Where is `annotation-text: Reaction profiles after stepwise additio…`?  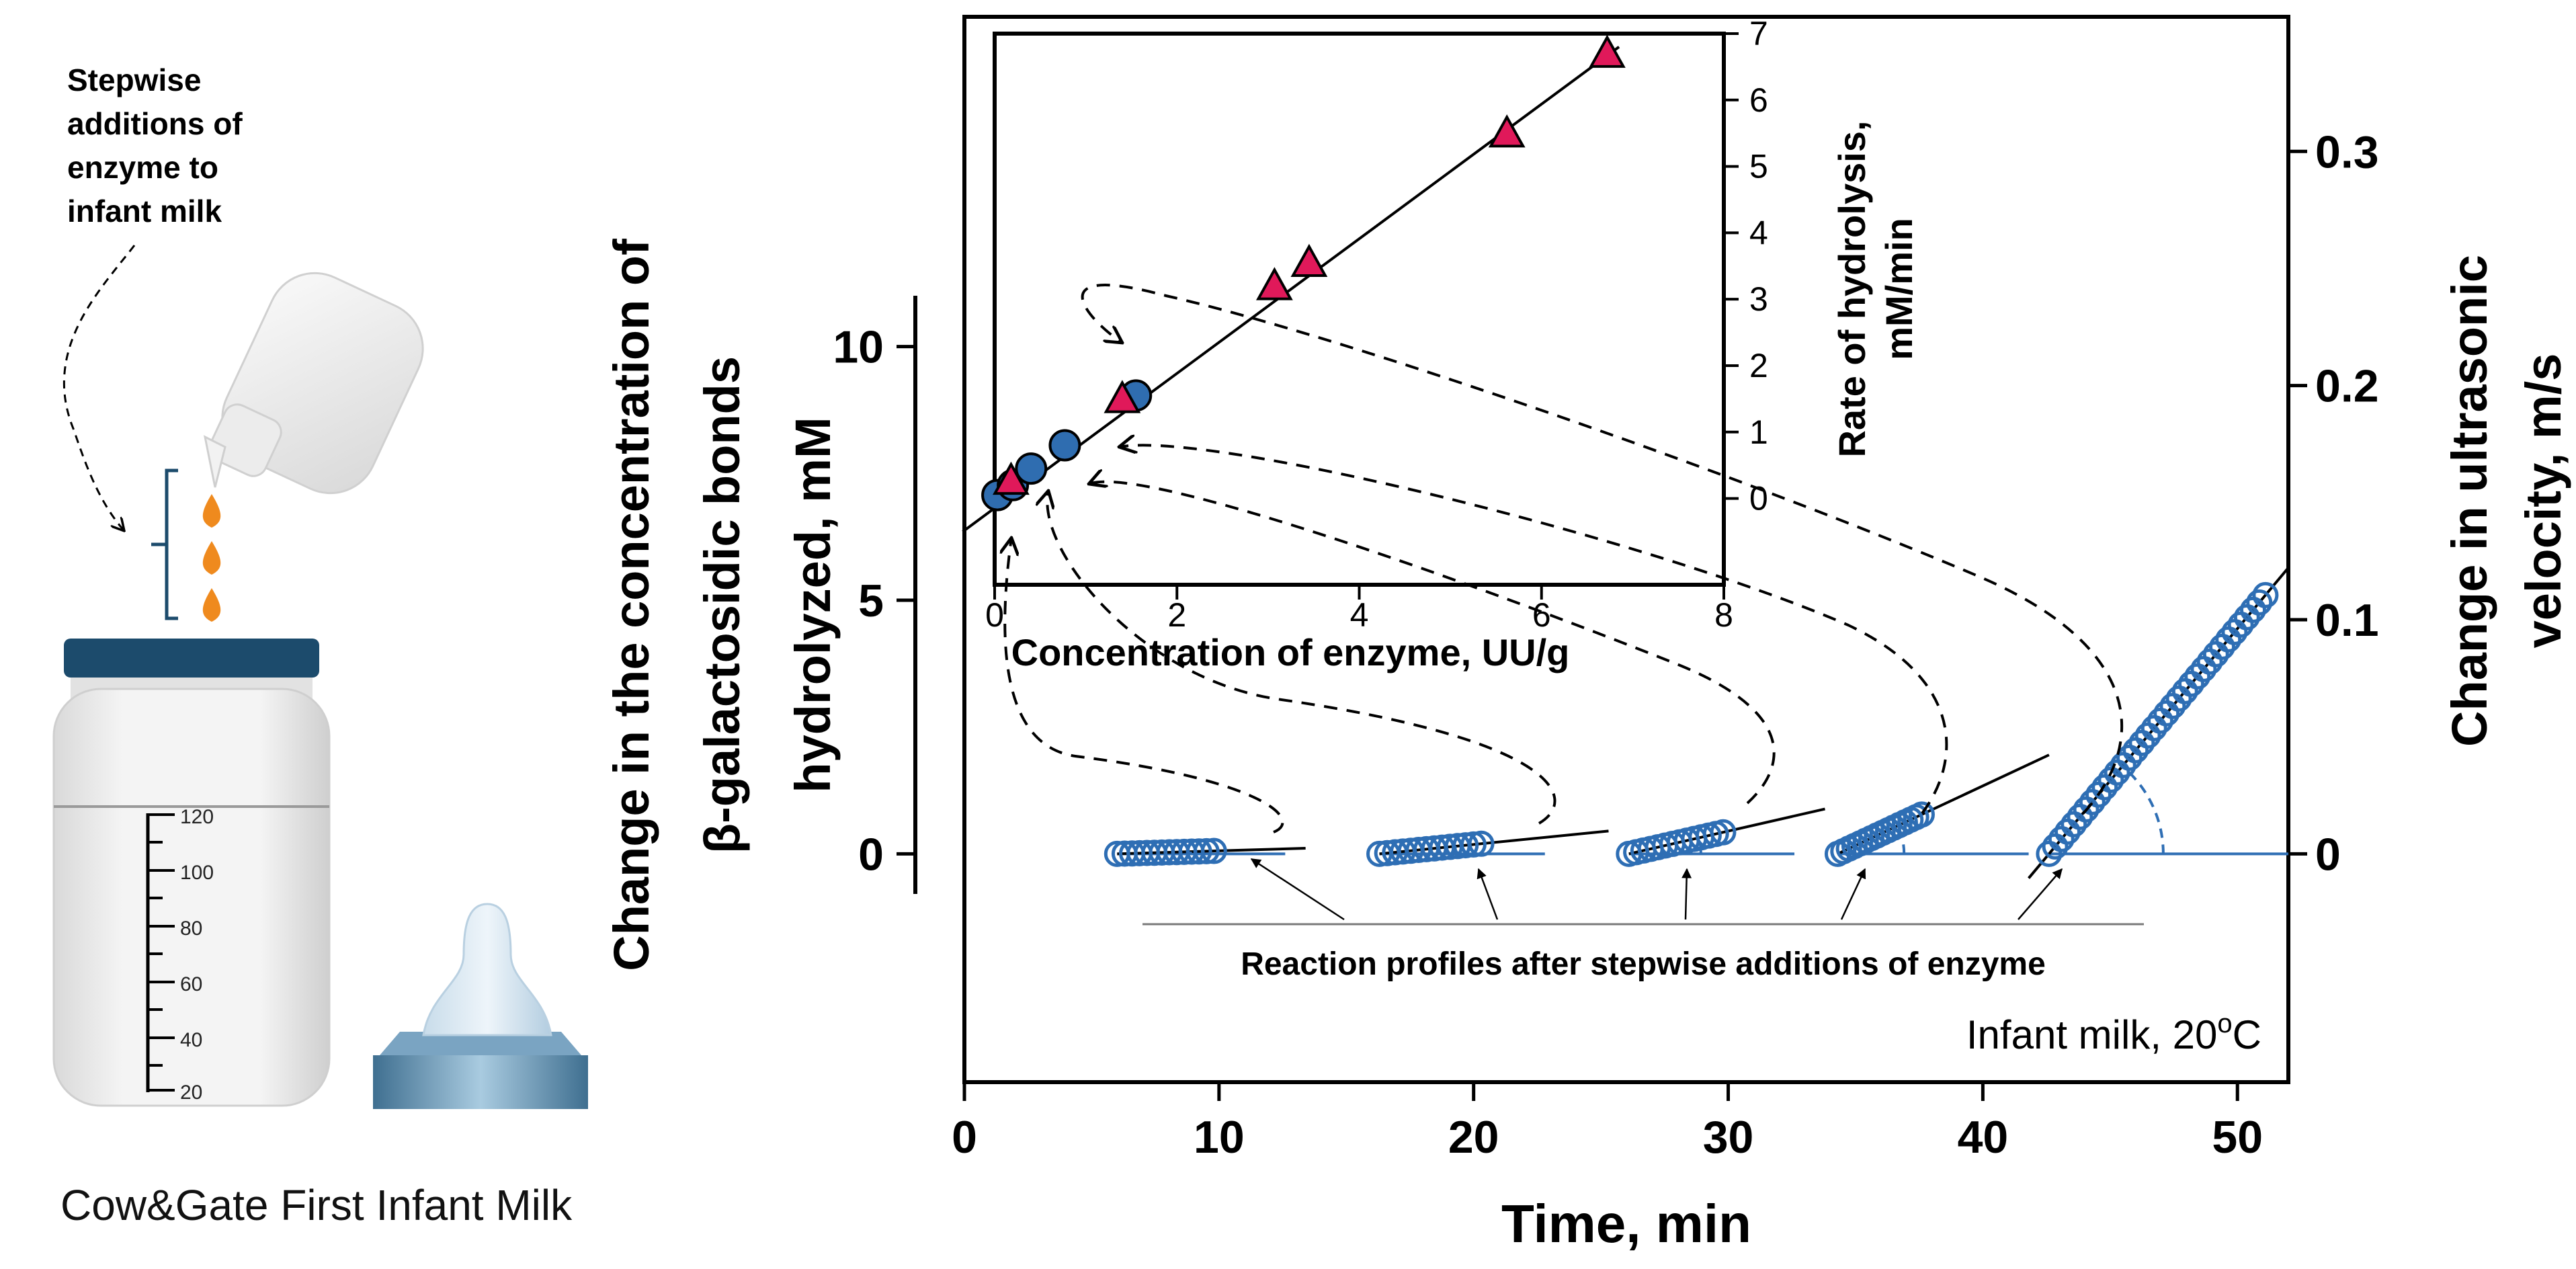
annotation-text: Reaction profiles after stepwise additio… is located at coordinates (1643, 964).